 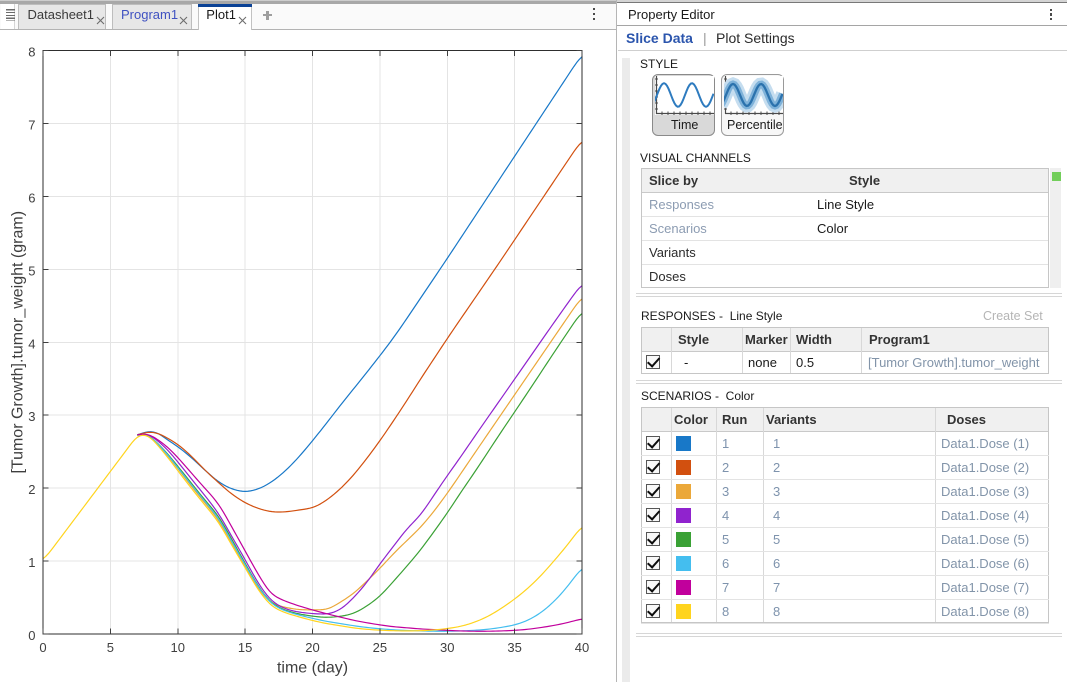 What do you see at coordinates (31, 416) in the screenshot?
I see `svg-text: 3` at bounding box center [31, 416].